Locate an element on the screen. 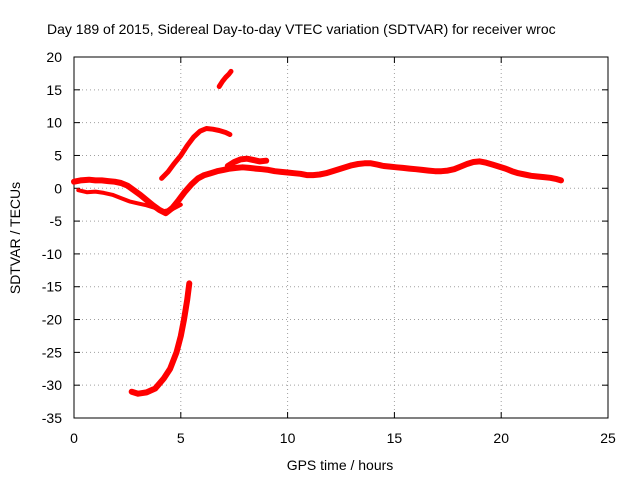 The height and width of the screenshot is (480, 640). series-rising-arc is located at coordinates (196, 153).